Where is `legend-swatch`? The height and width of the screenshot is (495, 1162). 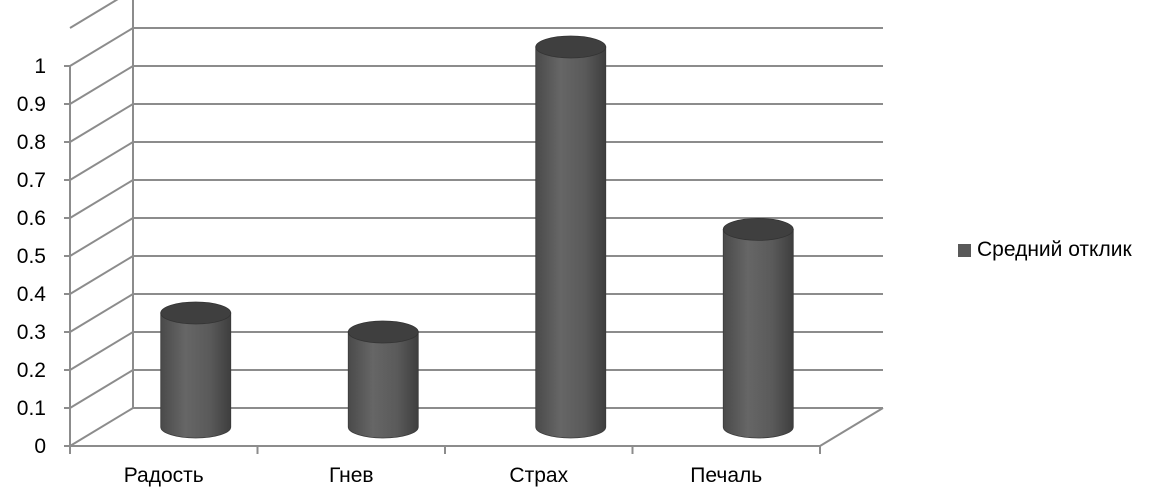
legend-swatch is located at coordinates (964, 250).